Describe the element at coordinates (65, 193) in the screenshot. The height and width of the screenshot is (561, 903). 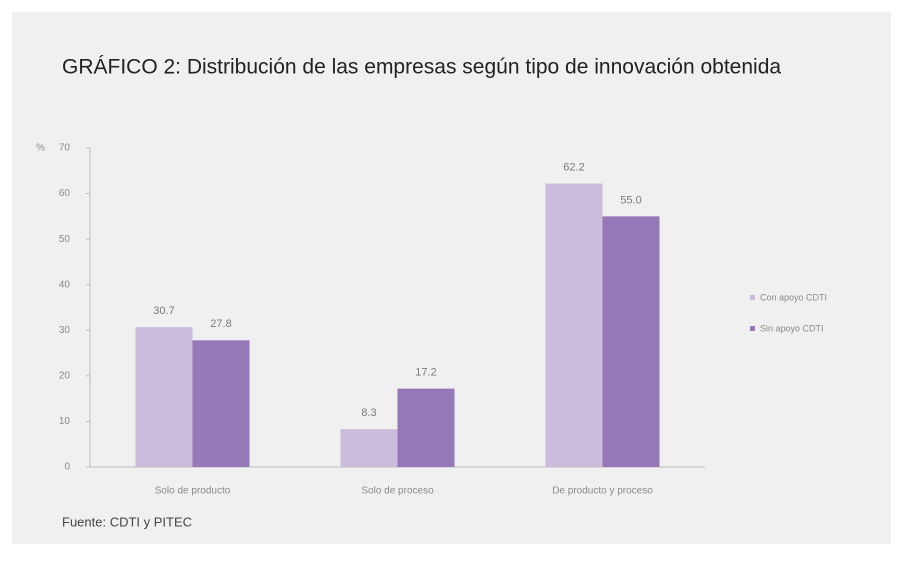
I see `y-tick-label: 60` at that location.